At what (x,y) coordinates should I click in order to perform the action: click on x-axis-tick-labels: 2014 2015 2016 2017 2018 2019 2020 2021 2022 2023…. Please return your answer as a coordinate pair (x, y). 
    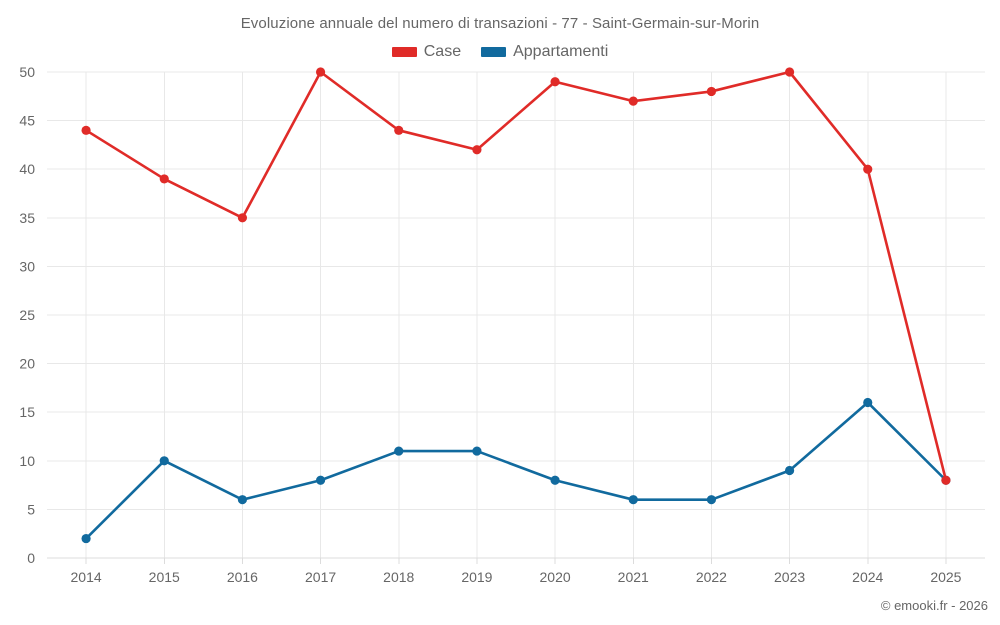
    Looking at the image, I should click on (516, 577).